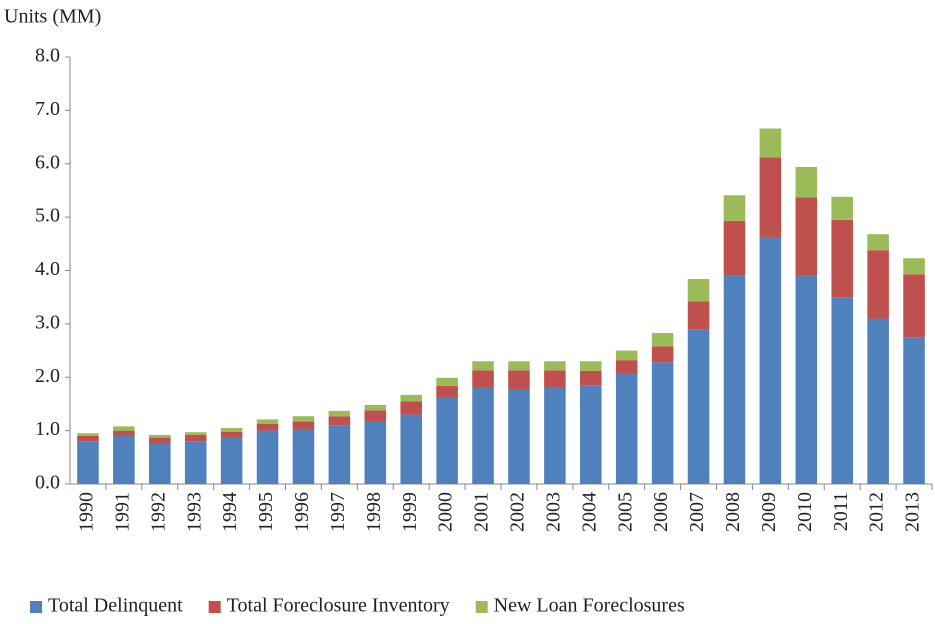 The height and width of the screenshot is (624, 935). What do you see at coordinates (47, 216) in the screenshot?
I see `y-tick-label: 5.0` at bounding box center [47, 216].